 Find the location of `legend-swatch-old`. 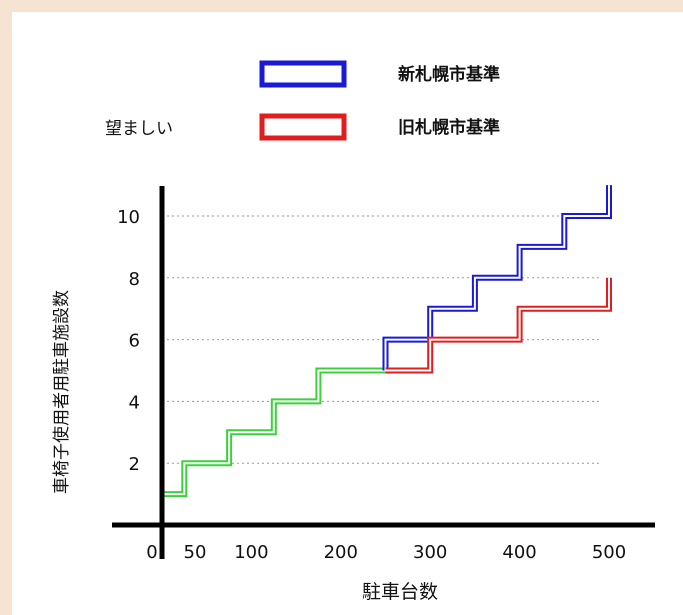

legend-swatch-old is located at coordinates (303, 127).